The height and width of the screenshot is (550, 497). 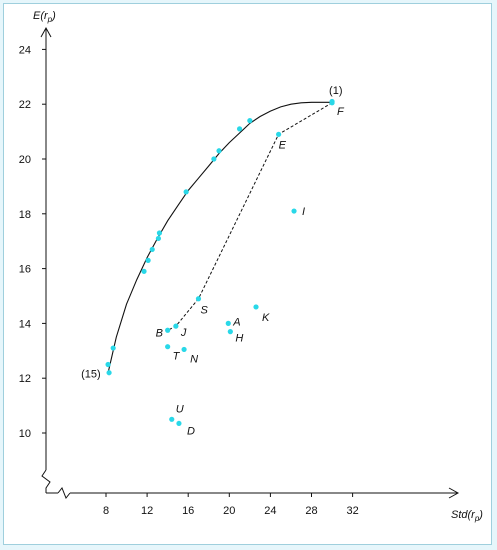 What do you see at coordinates (230, 332) in the screenshot?
I see `point-h` at bounding box center [230, 332].